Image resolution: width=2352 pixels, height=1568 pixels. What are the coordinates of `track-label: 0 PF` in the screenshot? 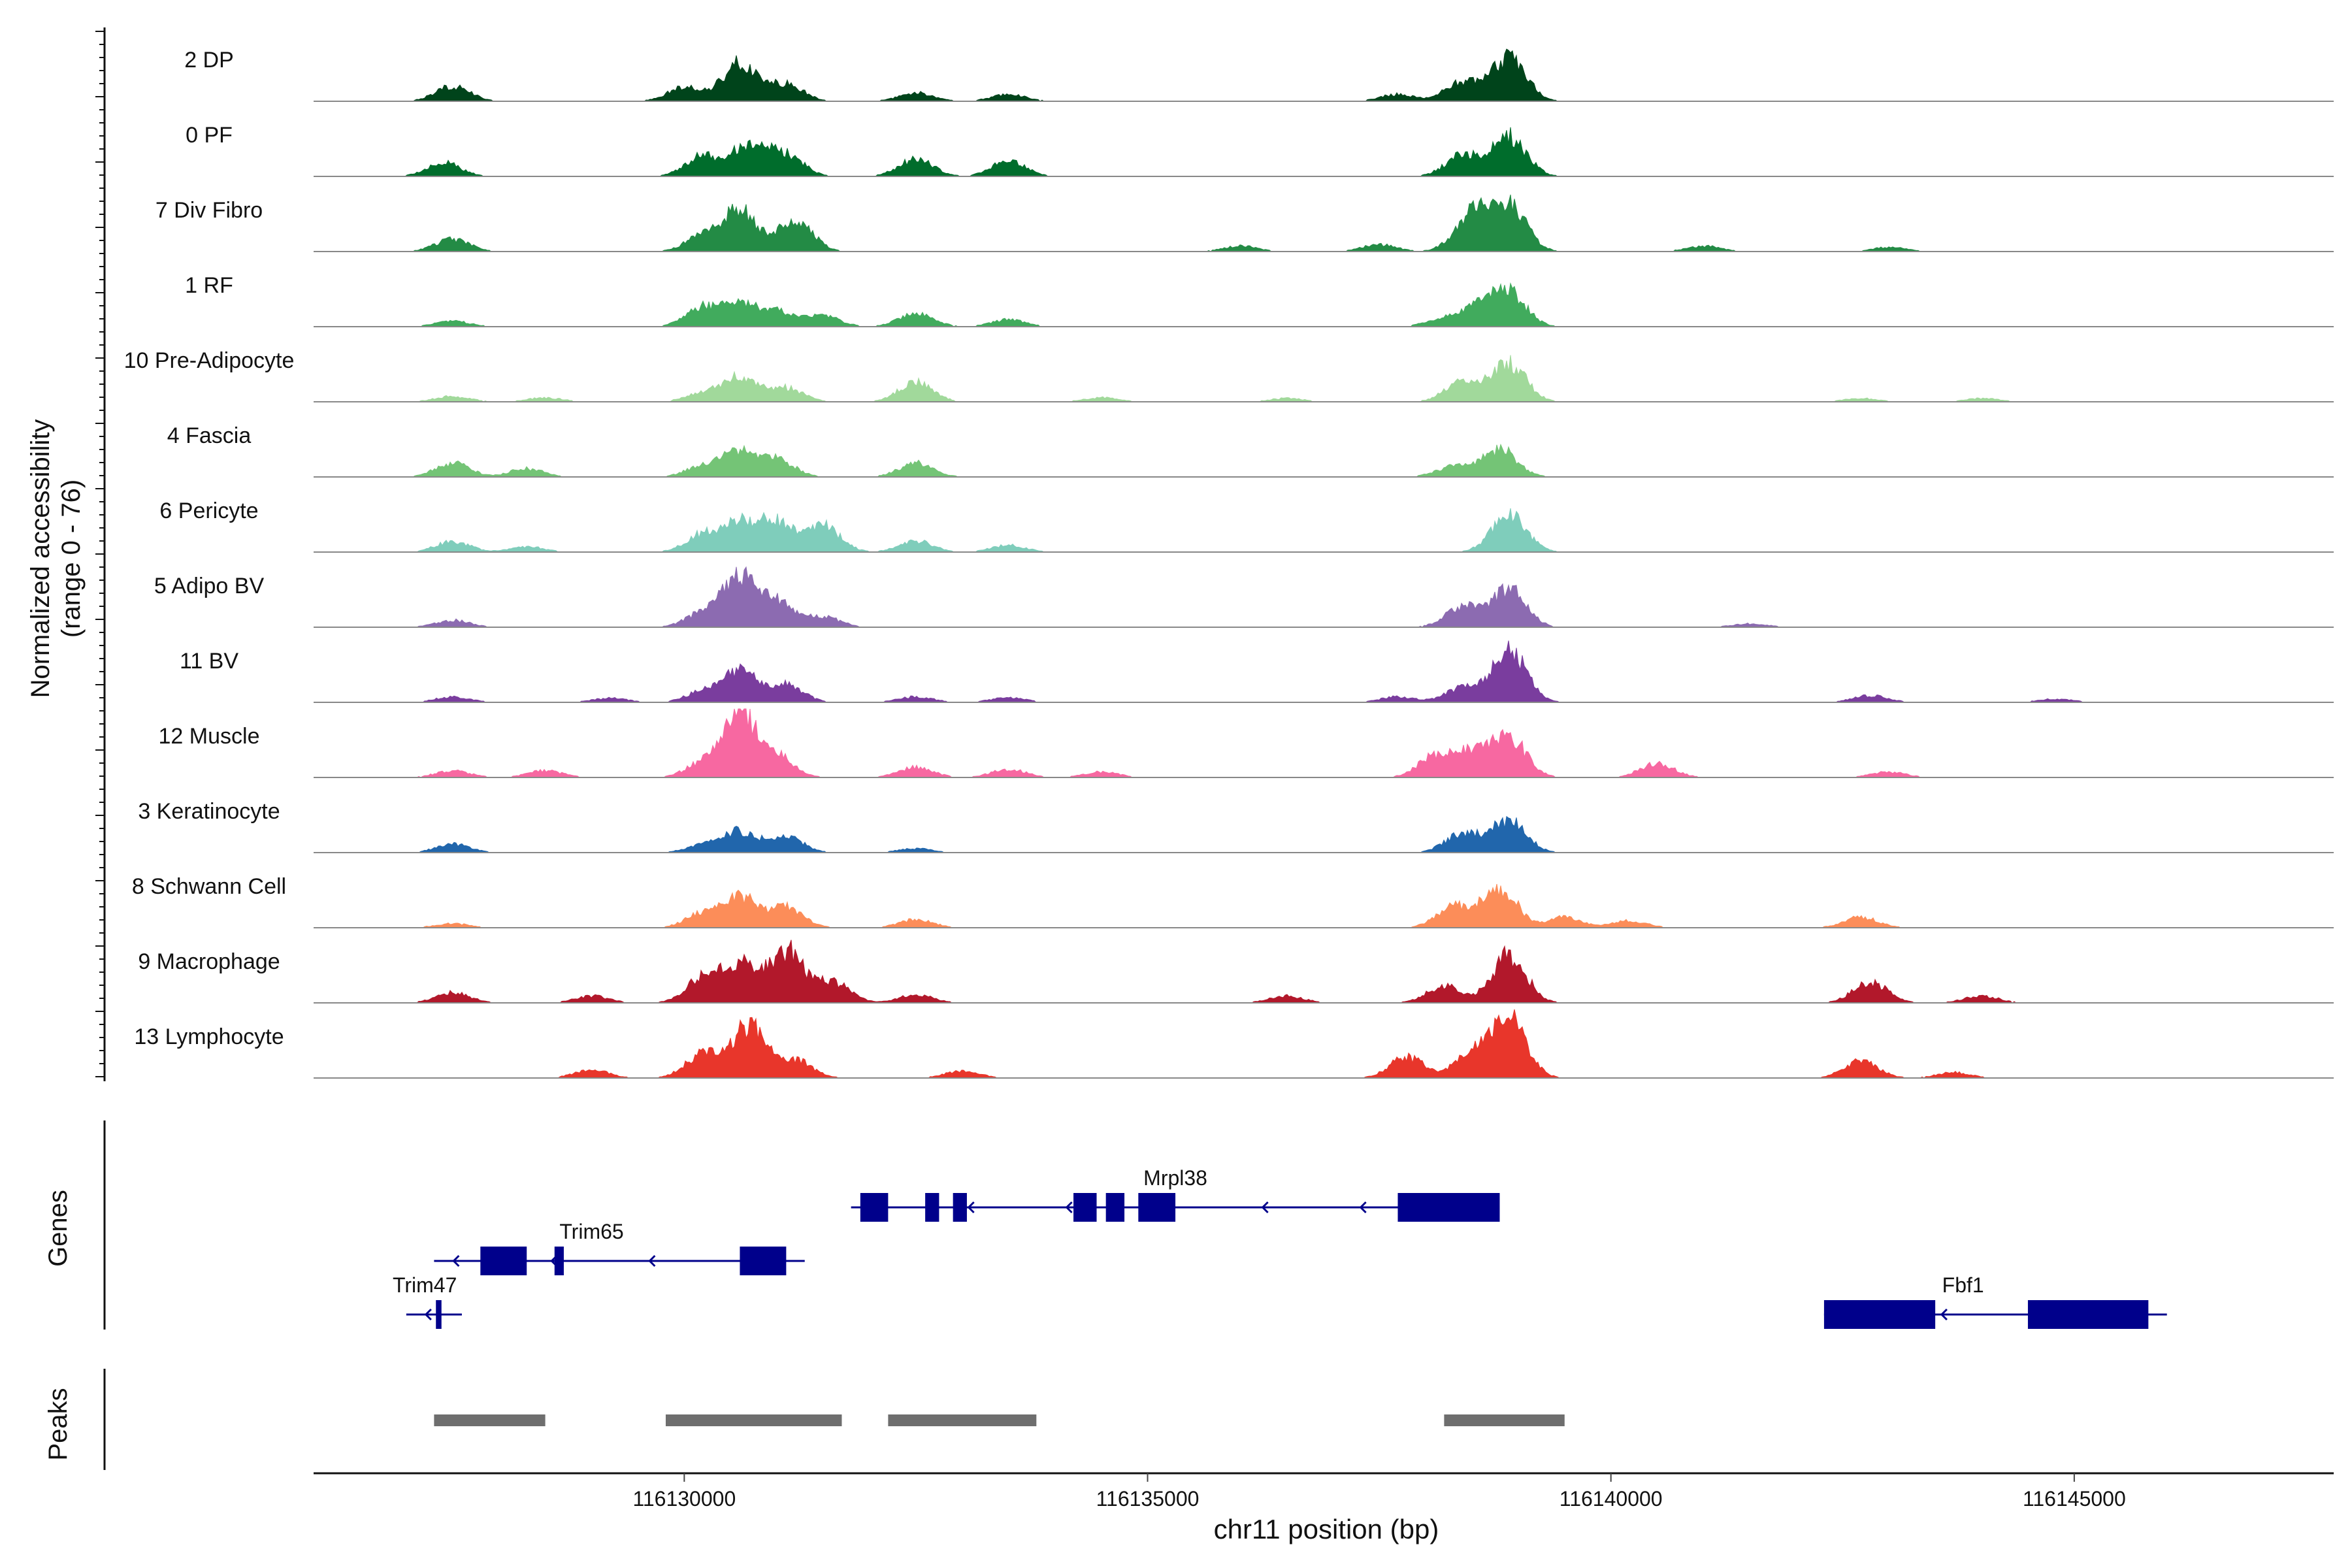 It's located at (209, 135).